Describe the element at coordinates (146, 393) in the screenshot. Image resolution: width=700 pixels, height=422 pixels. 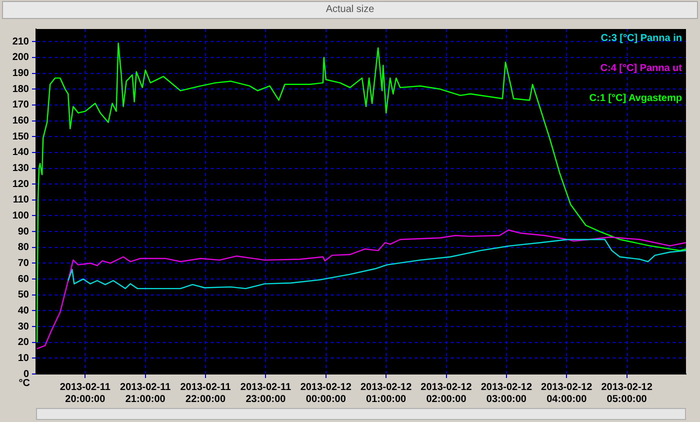
I see `x-tick-label: 2013-02-11 21:00:00` at that location.